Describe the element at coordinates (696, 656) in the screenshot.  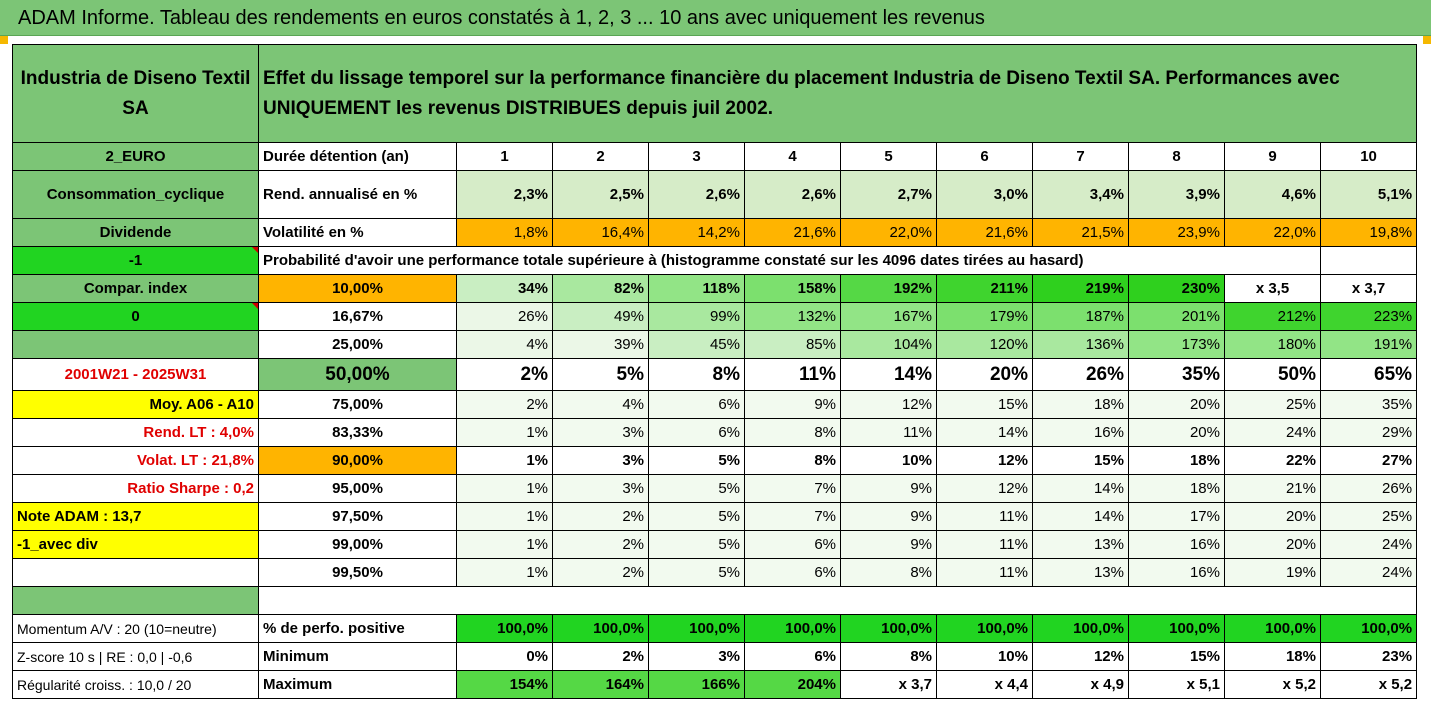
I see `minimum-value: 3%` at that location.